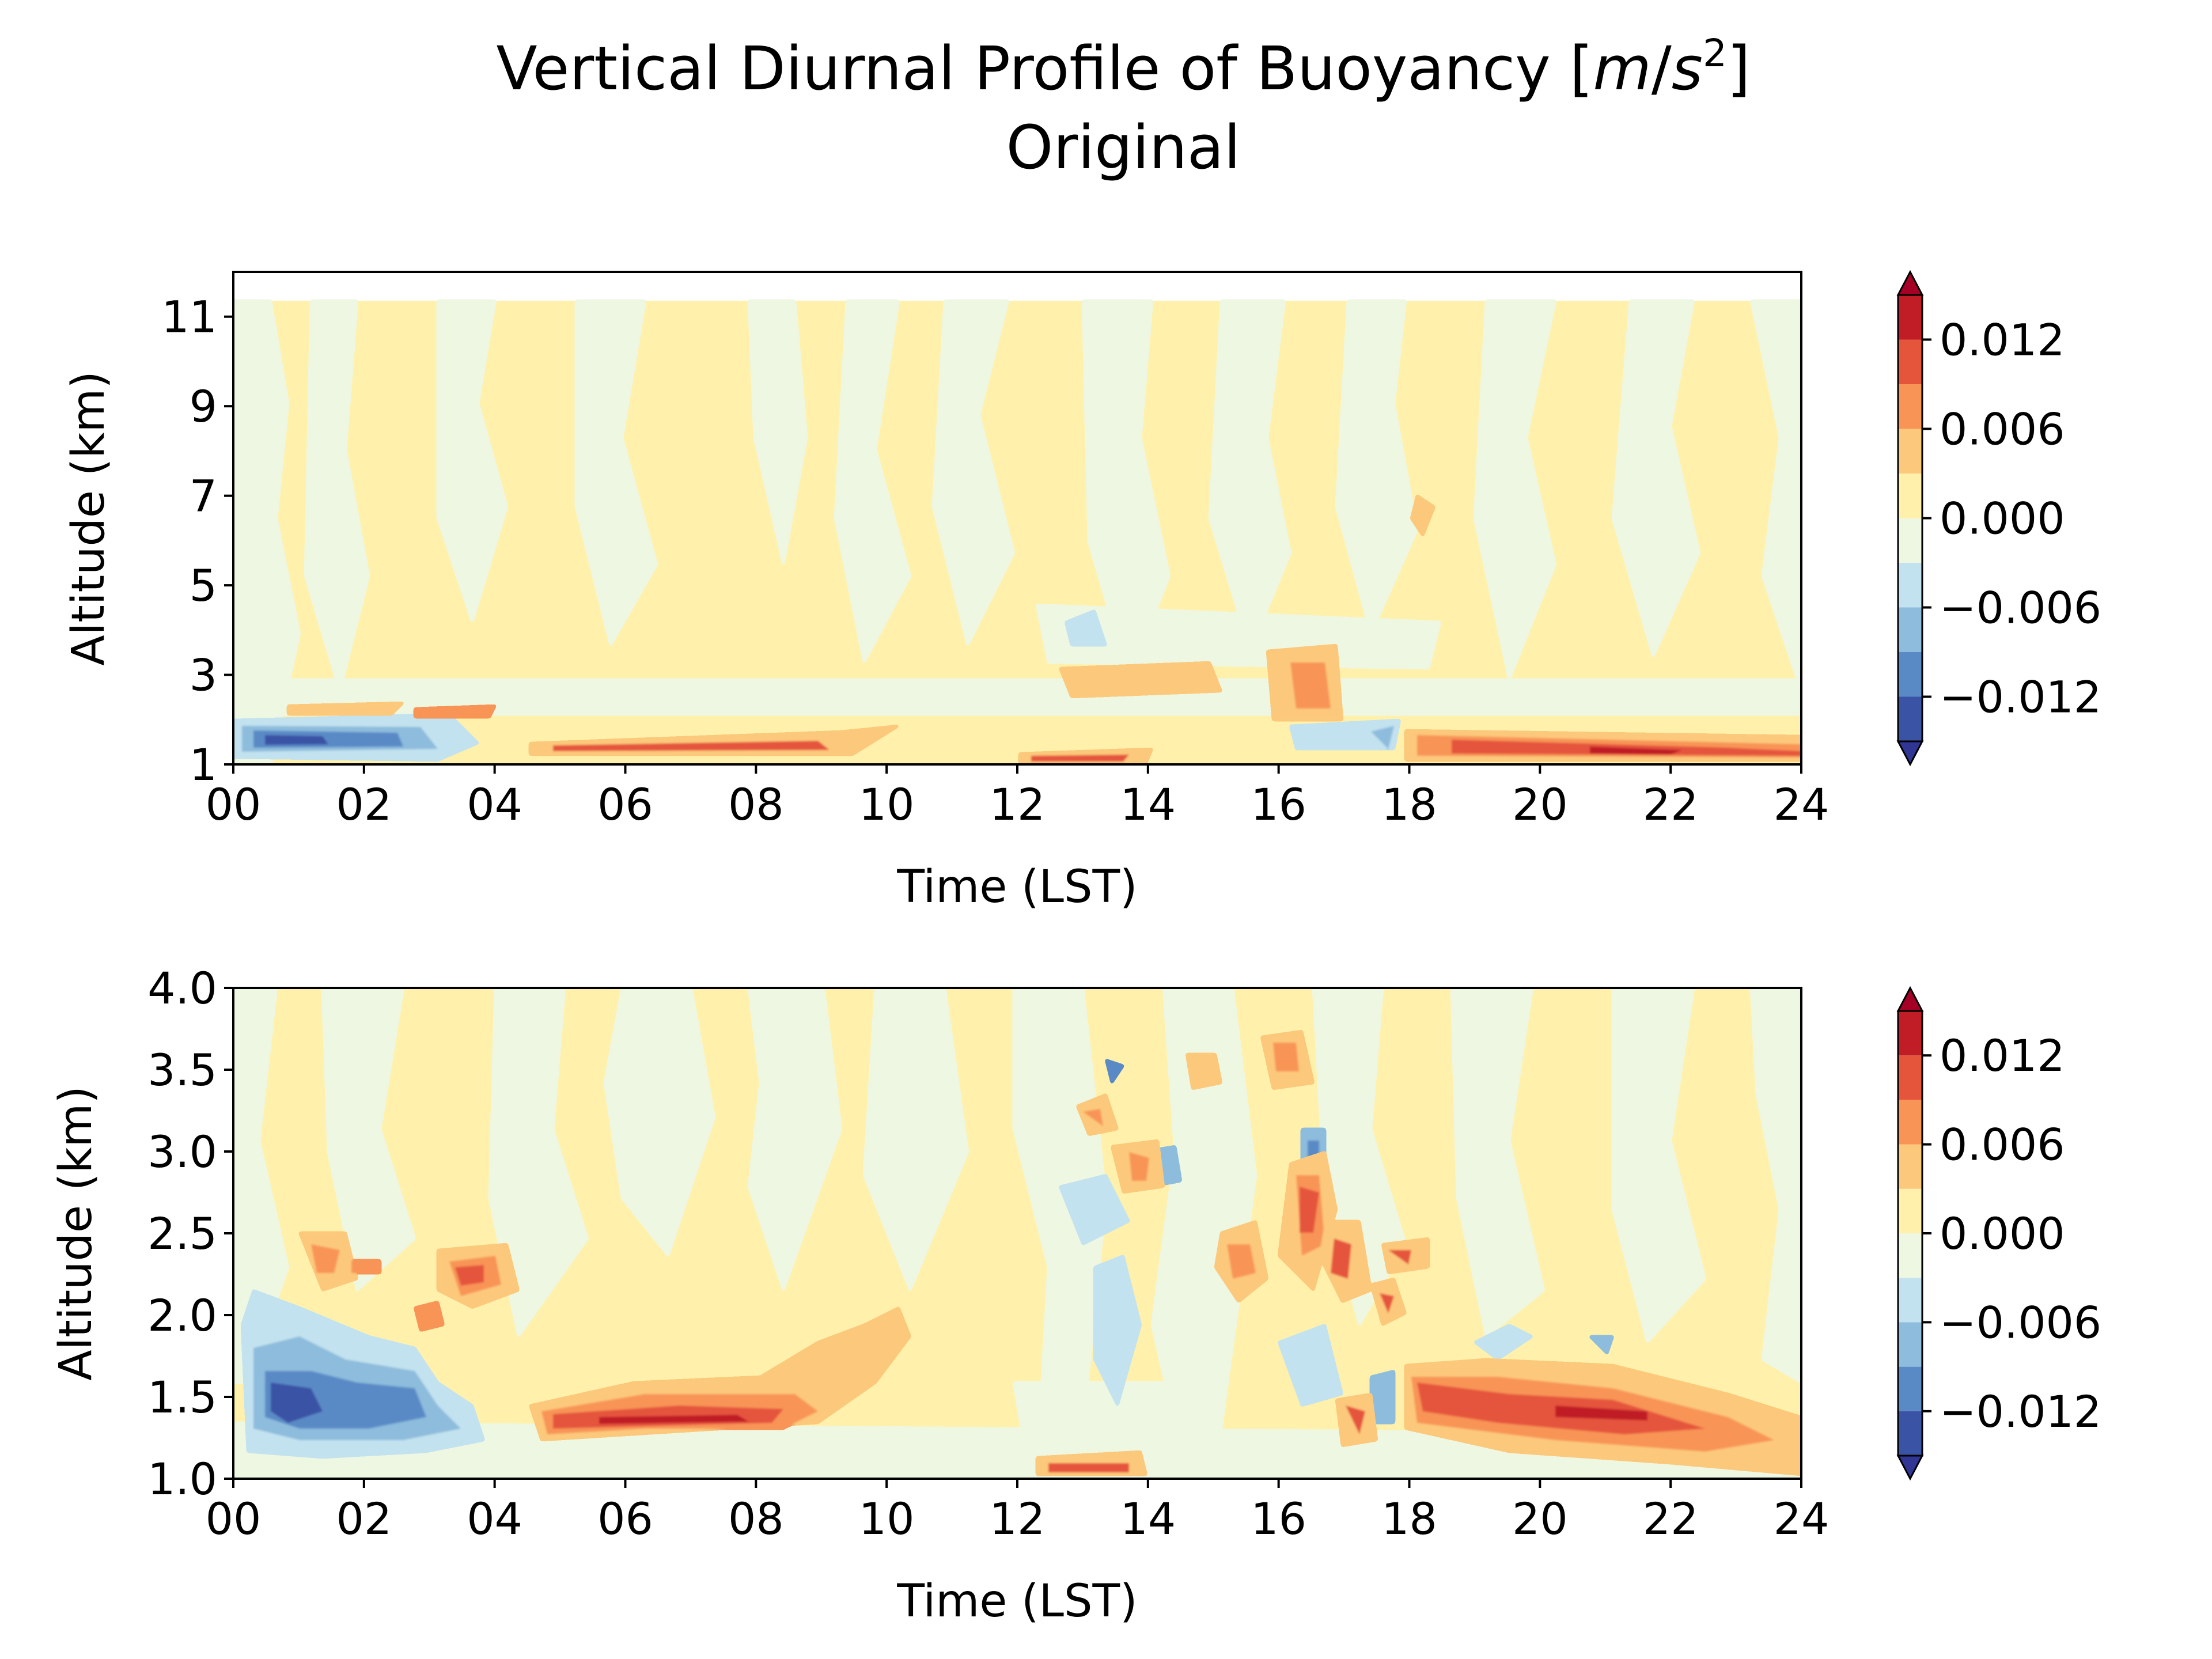 This screenshot has width=2212, height=1659. Describe the element at coordinates (203, 675) in the screenshot. I see `y-tick-label: 3` at that location.